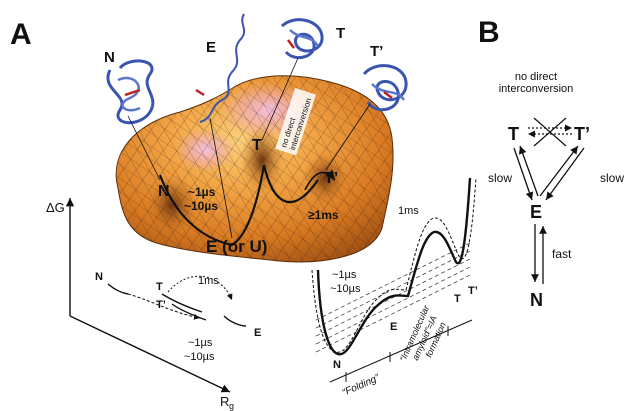 The height and width of the screenshot is (411, 633). What do you see at coordinates (385, 77) in the screenshot?
I see `protein-structure-tprime: T’` at bounding box center [385, 77].